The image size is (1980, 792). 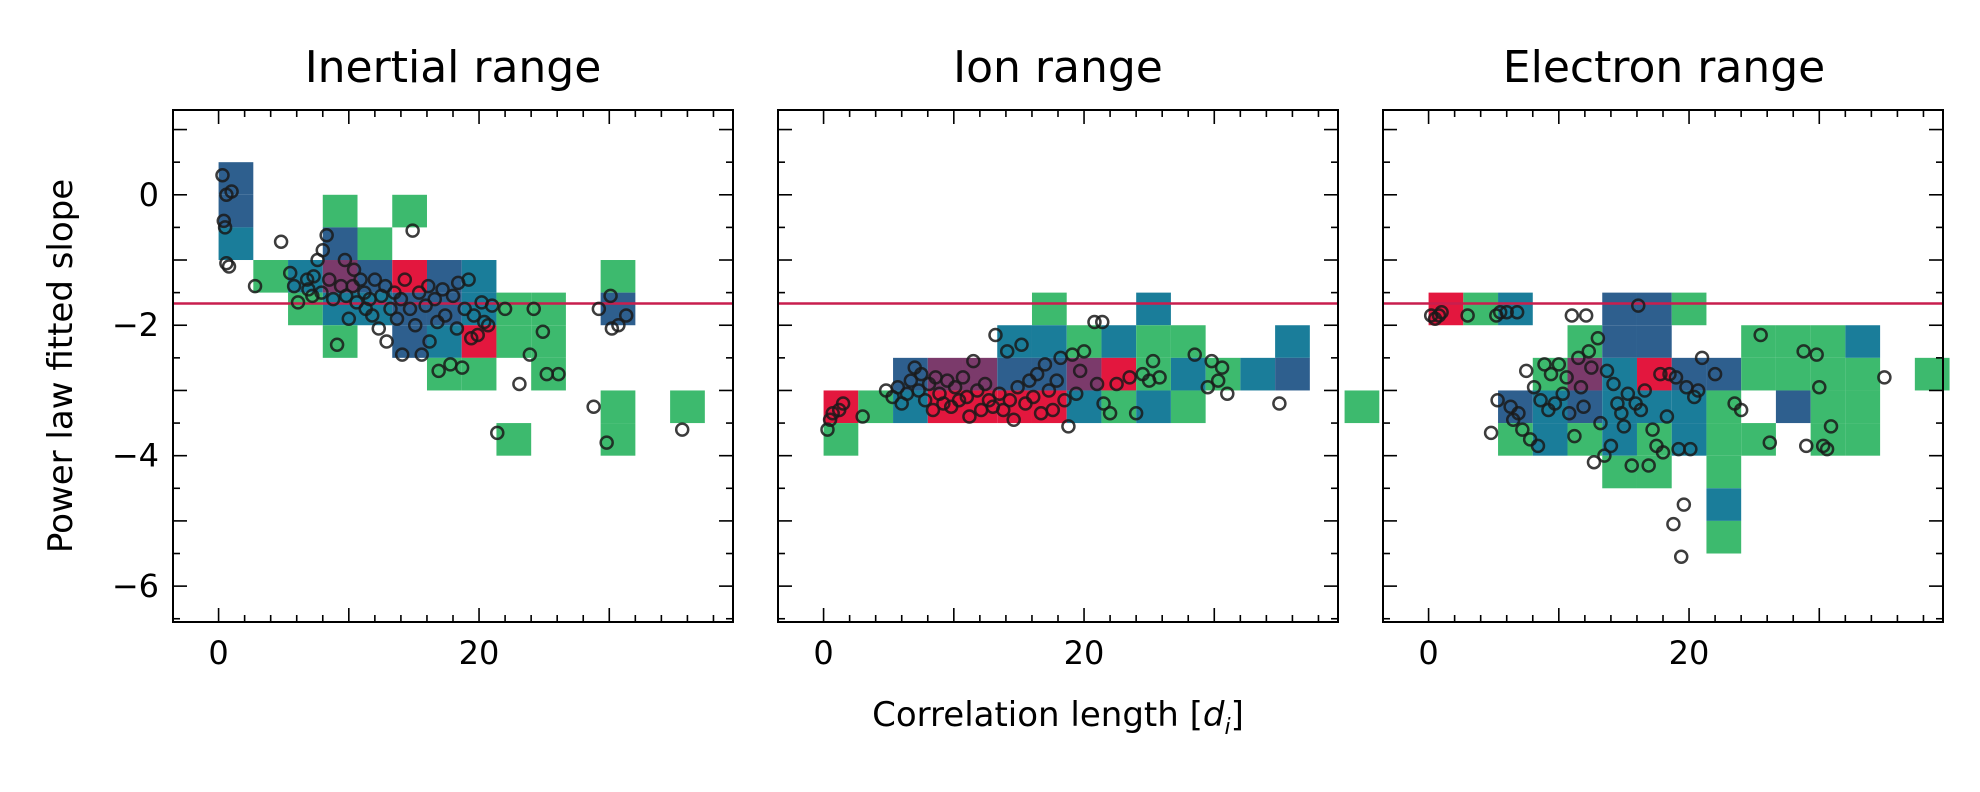 I want to click on panel-title: Inertial range, so click(x=453, y=67).